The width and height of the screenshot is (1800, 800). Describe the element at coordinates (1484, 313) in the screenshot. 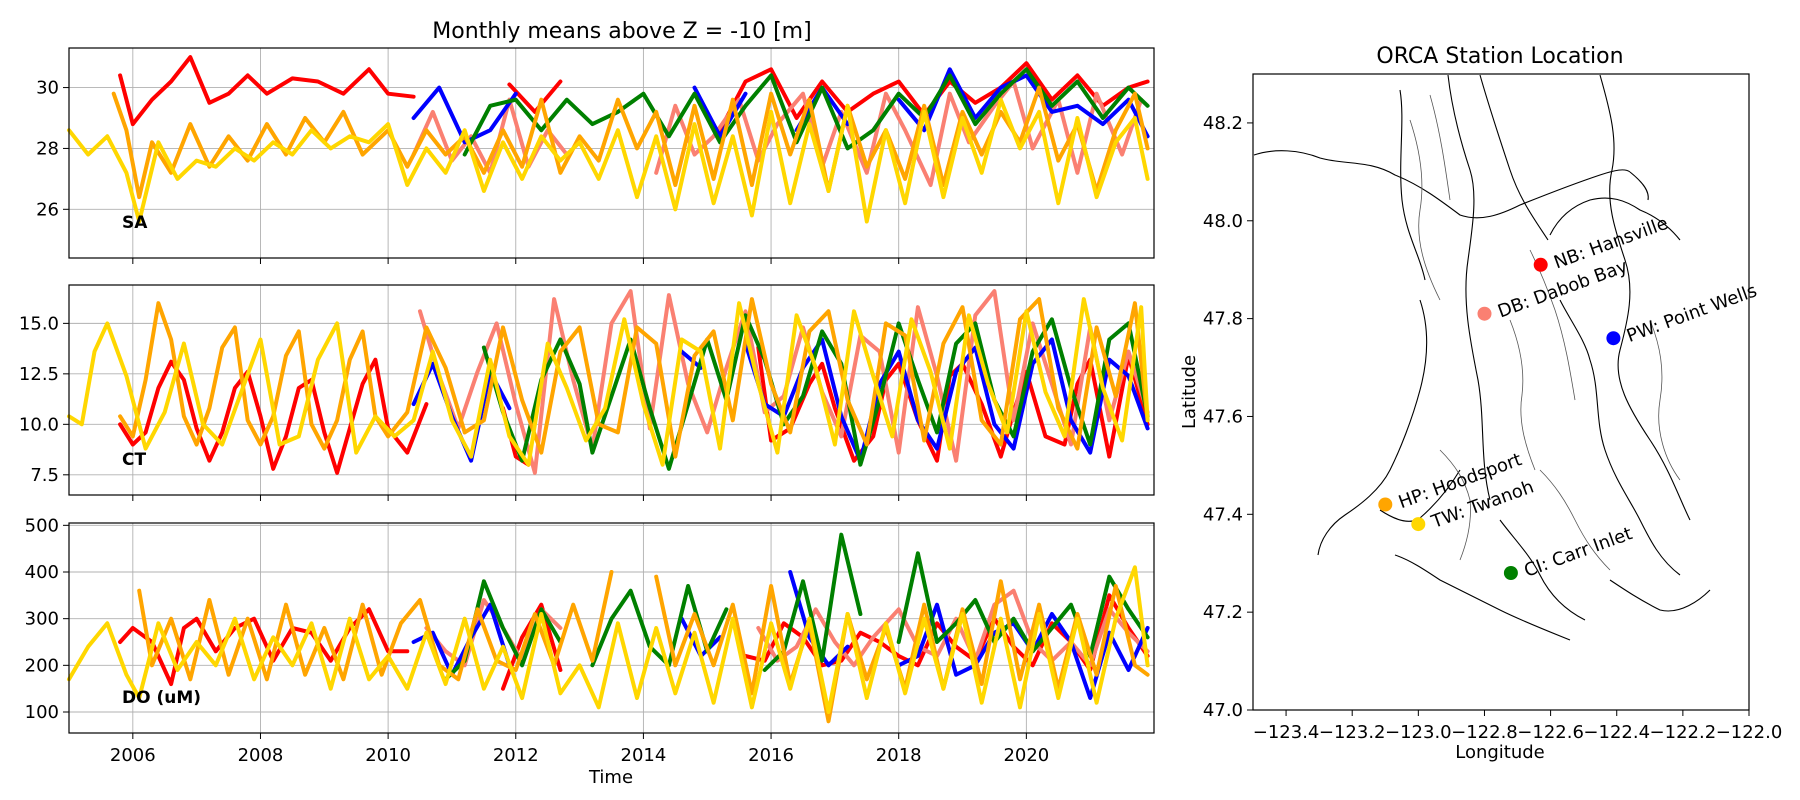

I see `station-marker-db` at that location.